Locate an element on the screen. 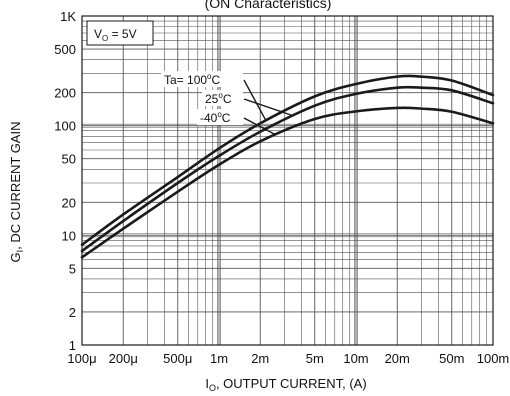  y-tick-label: 200 is located at coordinates (65, 93).